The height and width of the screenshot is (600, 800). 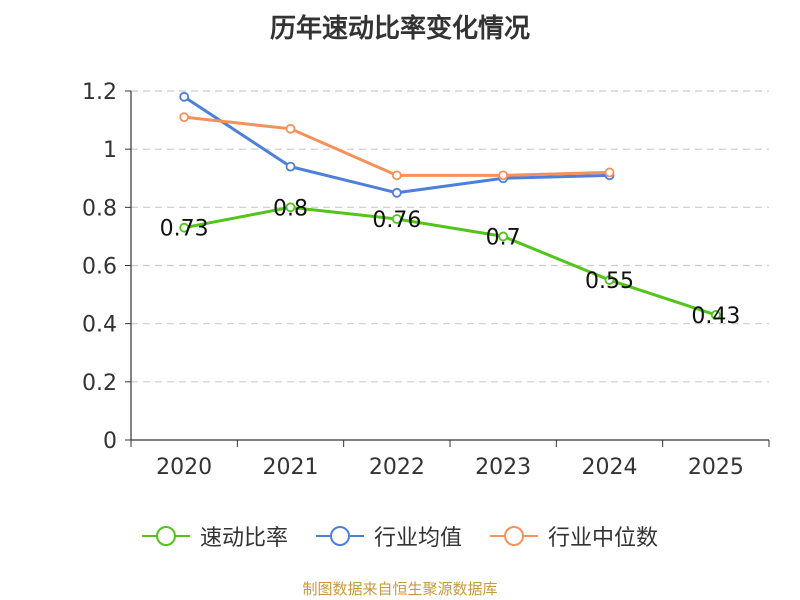 I want to click on legend-label-quick-ratio: 速动比率, so click(x=243, y=538).